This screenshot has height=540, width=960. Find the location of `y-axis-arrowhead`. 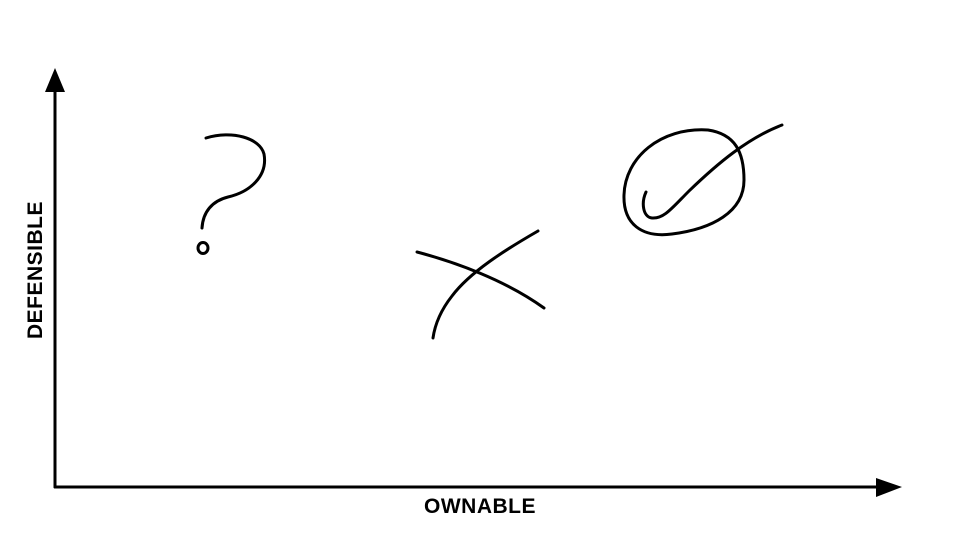

y-axis-arrowhead is located at coordinates (55, 80).